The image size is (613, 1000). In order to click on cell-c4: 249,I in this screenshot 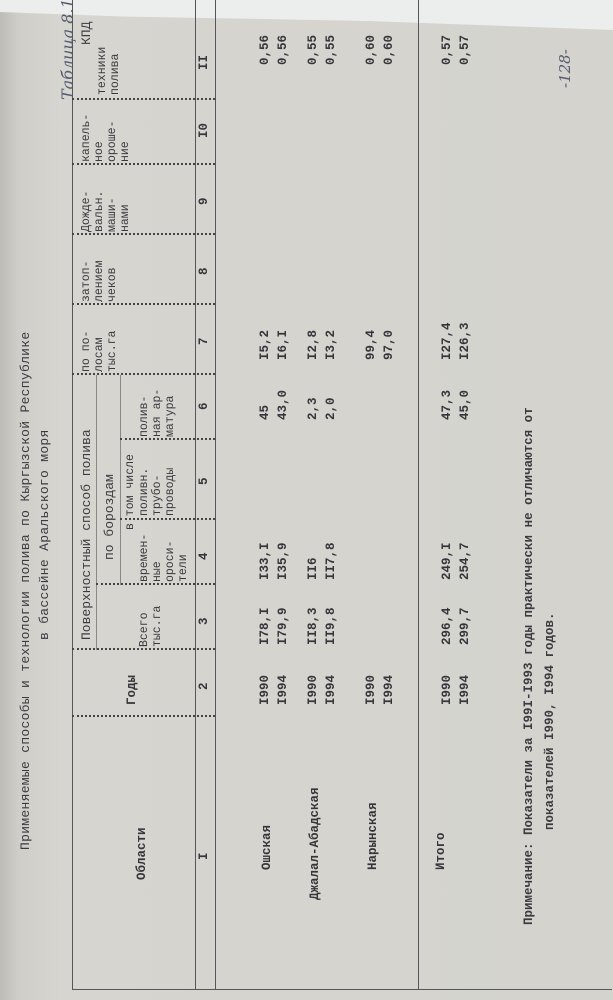, I will do `click(447, 561)`.